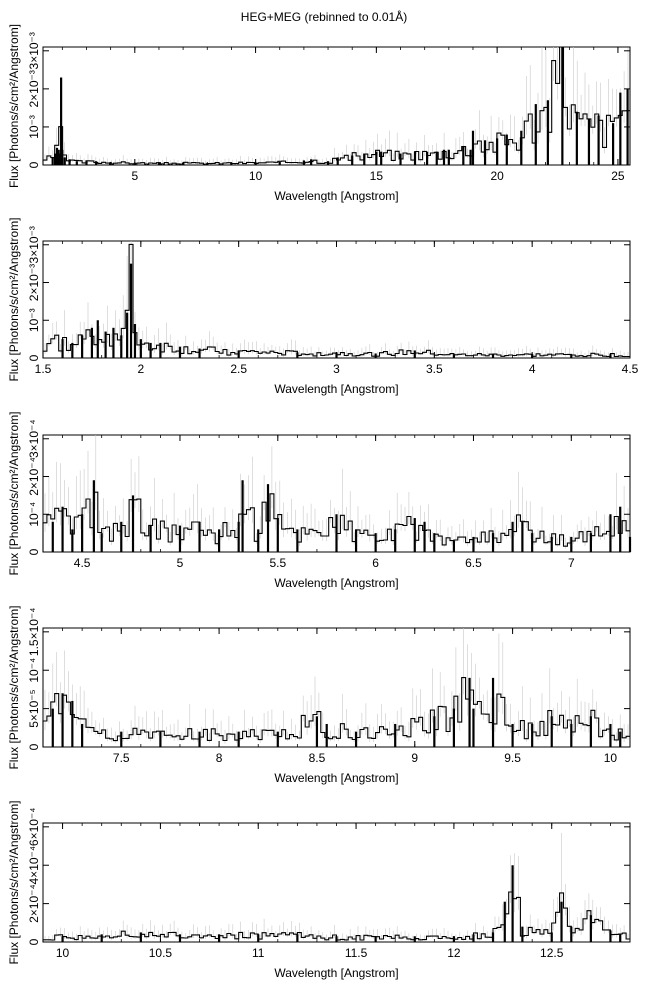 The width and height of the screenshot is (648, 991). What do you see at coordinates (34, 514) in the screenshot?
I see `panel-2-ytick-label: 10⁻⁴` at bounding box center [34, 514].